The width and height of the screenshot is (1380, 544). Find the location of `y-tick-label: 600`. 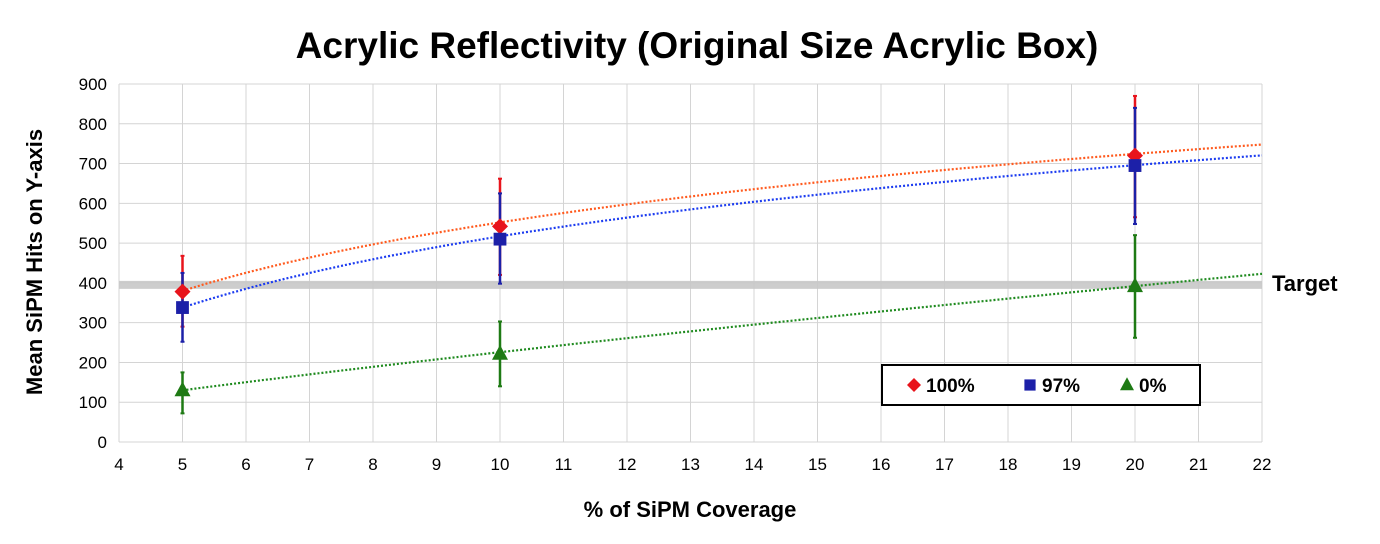

y-tick-label: 600 is located at coordinates (93, 203).